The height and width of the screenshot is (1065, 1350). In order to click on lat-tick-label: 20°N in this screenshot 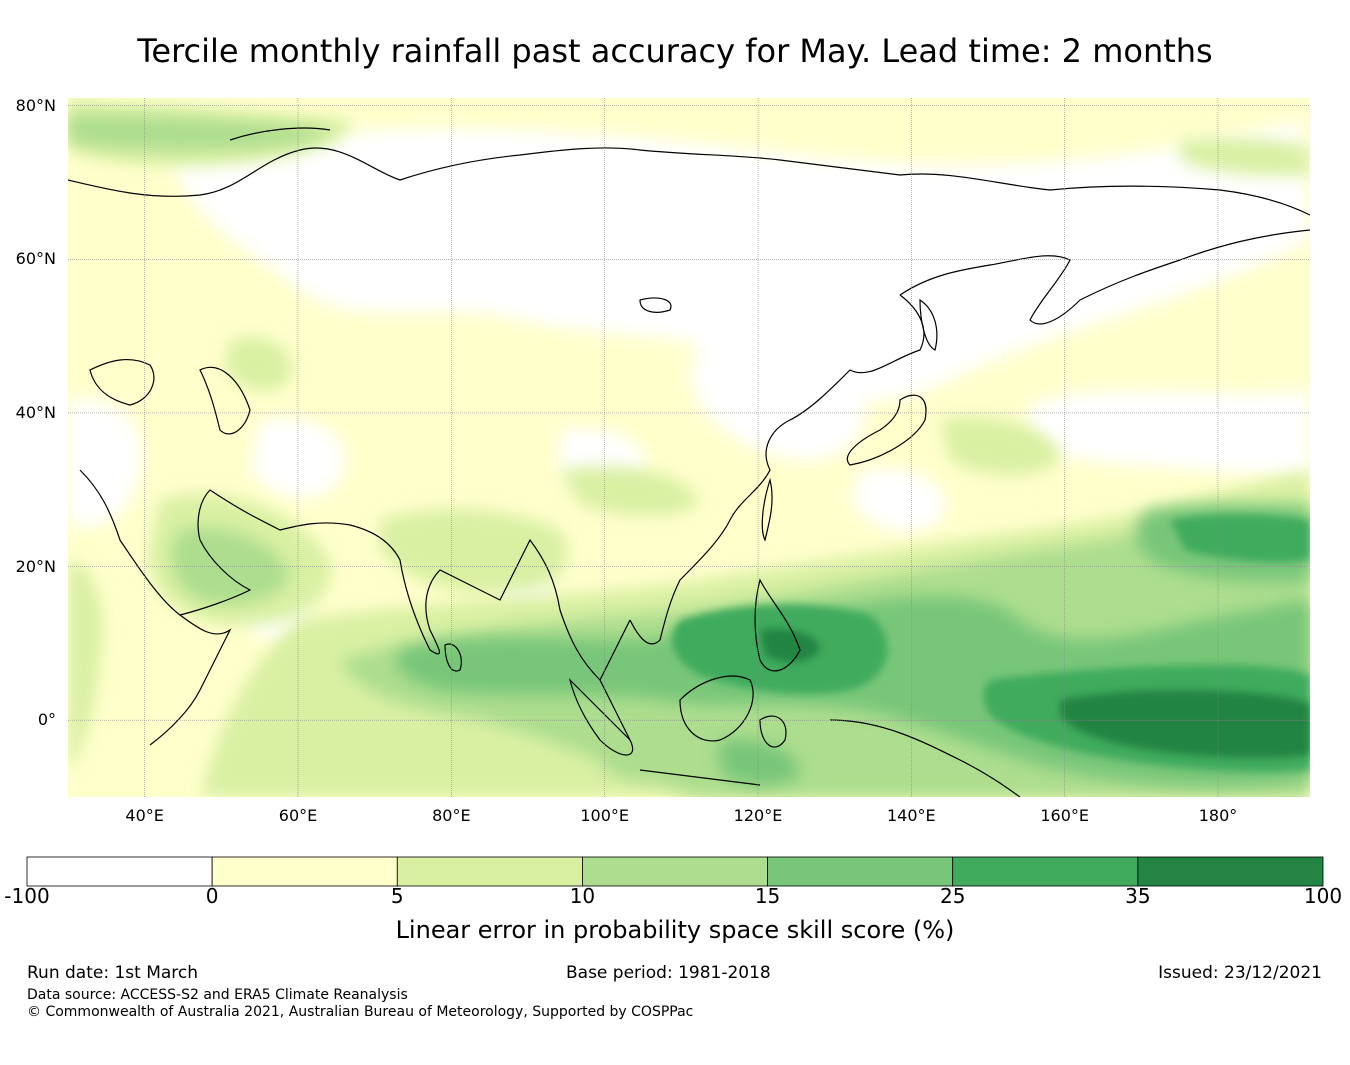, I will do `click(35, 566)`.